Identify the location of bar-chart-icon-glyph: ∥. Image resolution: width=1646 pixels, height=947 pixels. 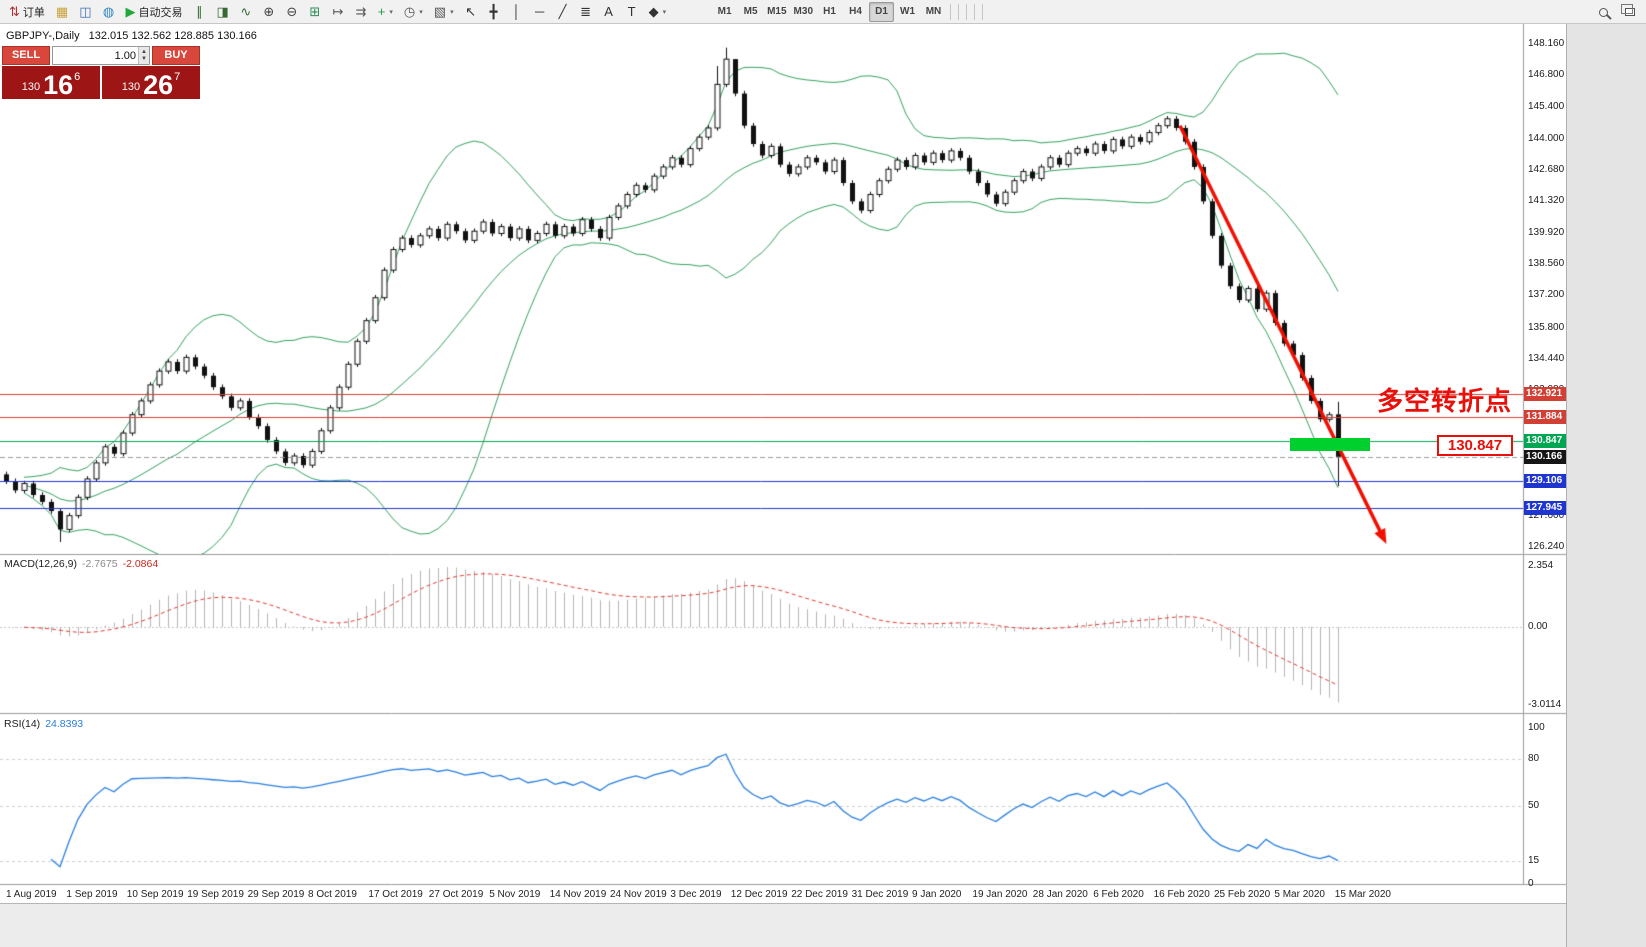
(199, 11).